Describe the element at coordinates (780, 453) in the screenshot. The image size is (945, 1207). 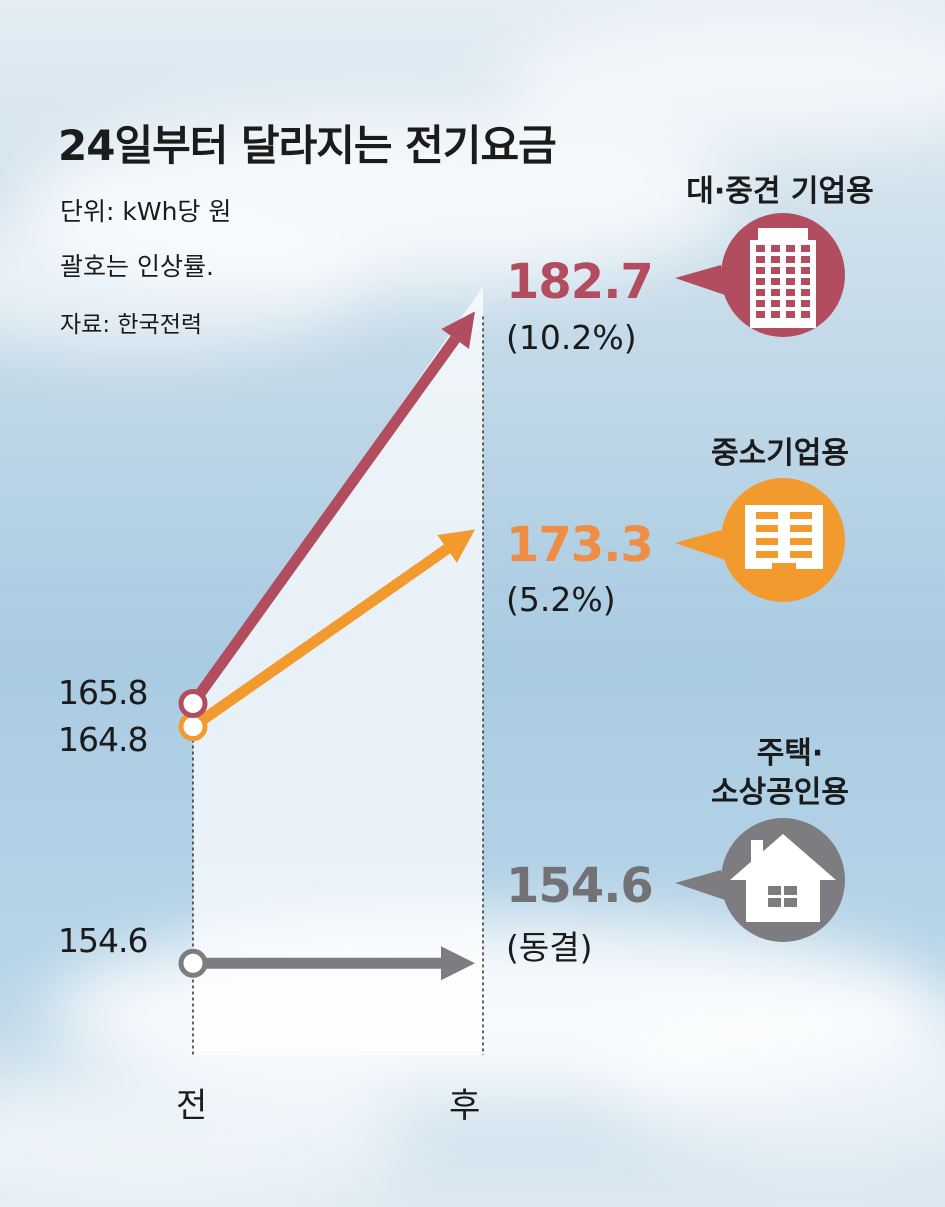
I see `series-name-label: 중소기업용` at that location.